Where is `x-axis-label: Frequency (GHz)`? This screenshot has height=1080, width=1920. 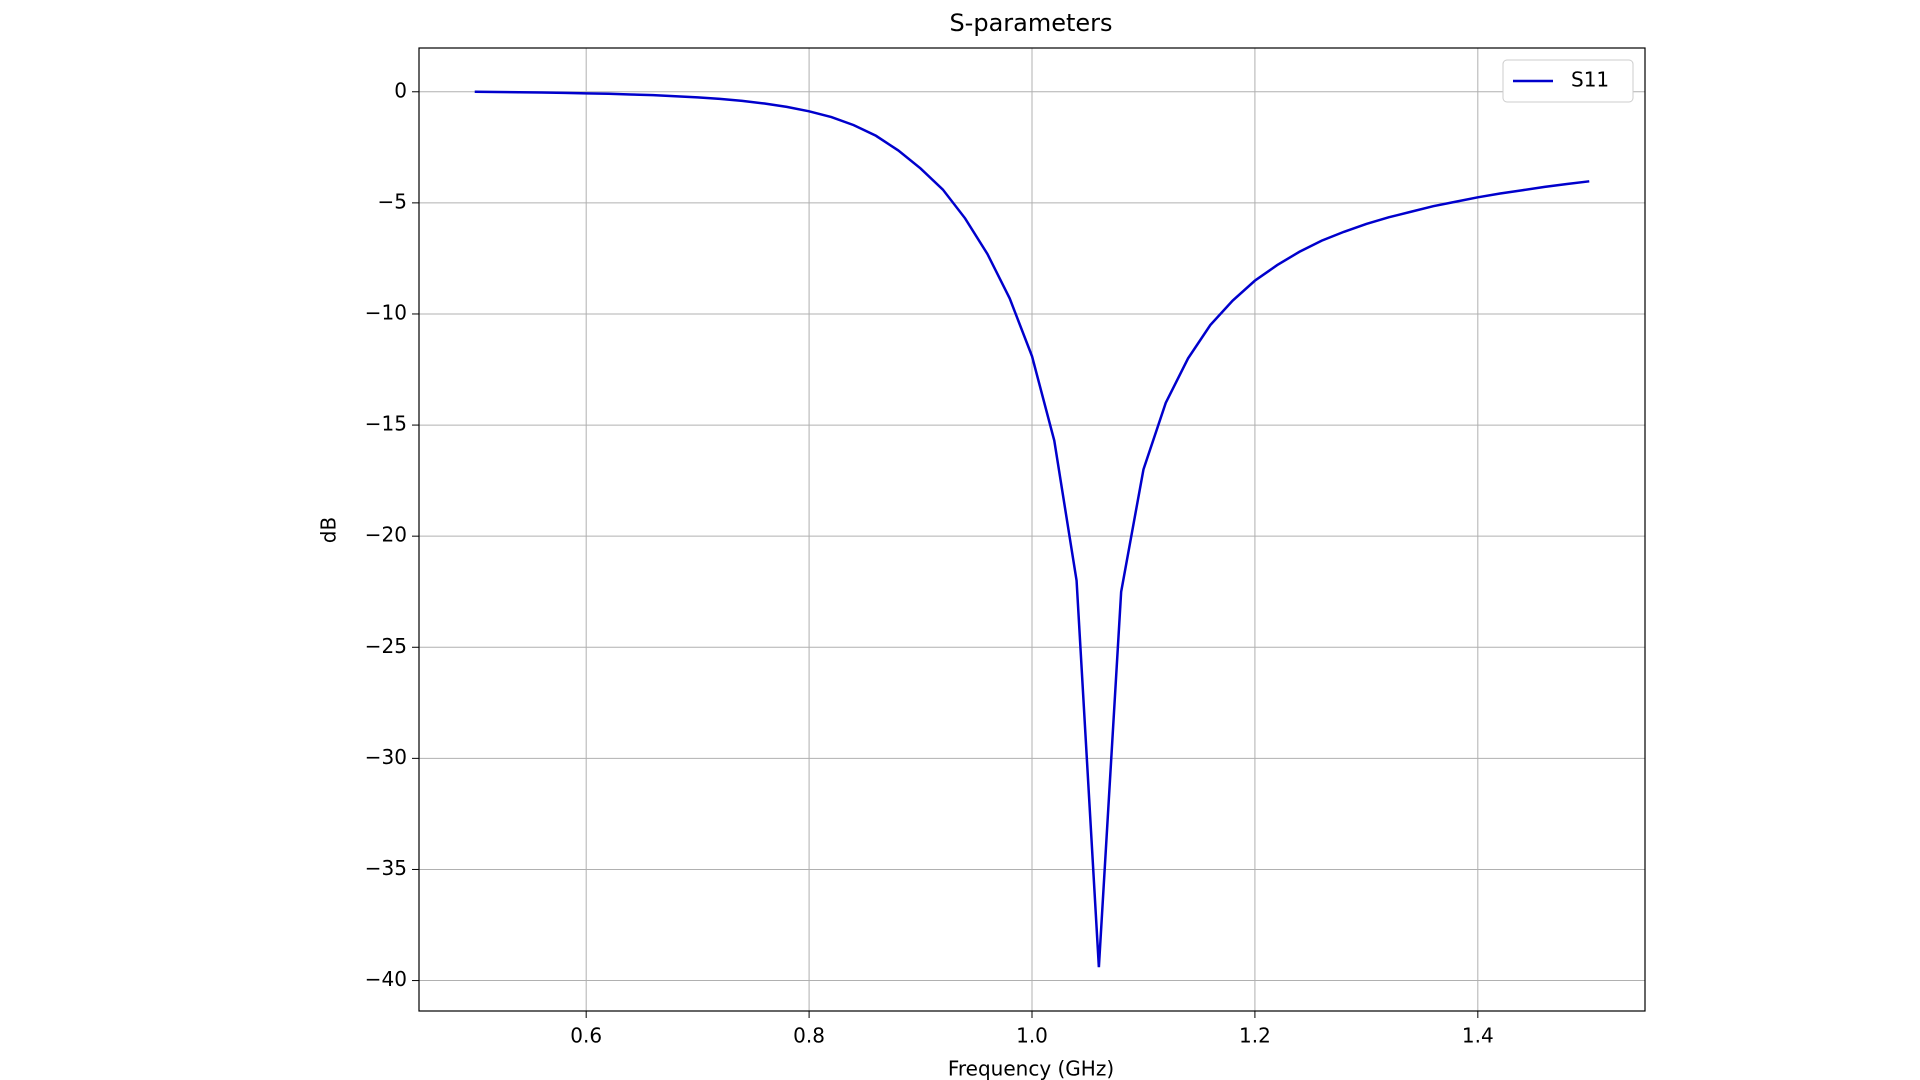 x-axis-label: Frequency (GHz) is located at coordinates (1031, 1068).